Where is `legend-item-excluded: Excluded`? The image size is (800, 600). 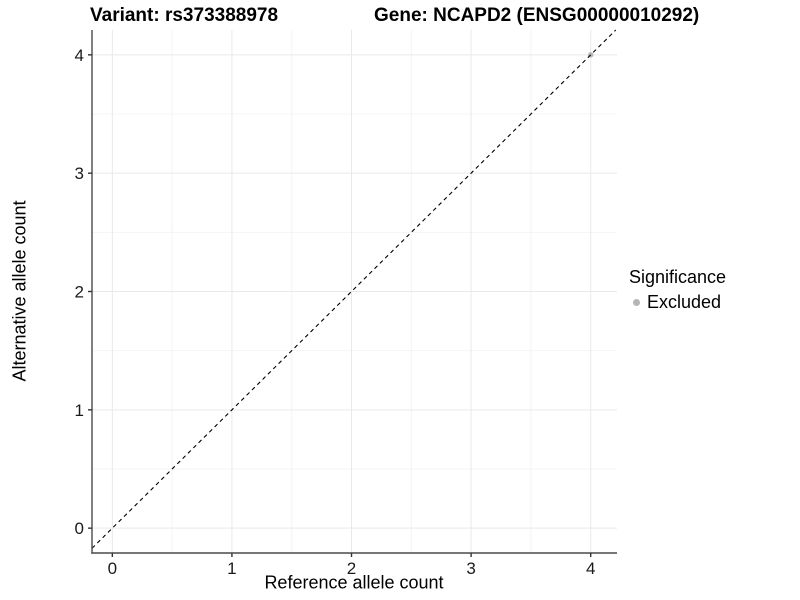 legend-item-excluded: Excluded is located at coordinates (677, 302).